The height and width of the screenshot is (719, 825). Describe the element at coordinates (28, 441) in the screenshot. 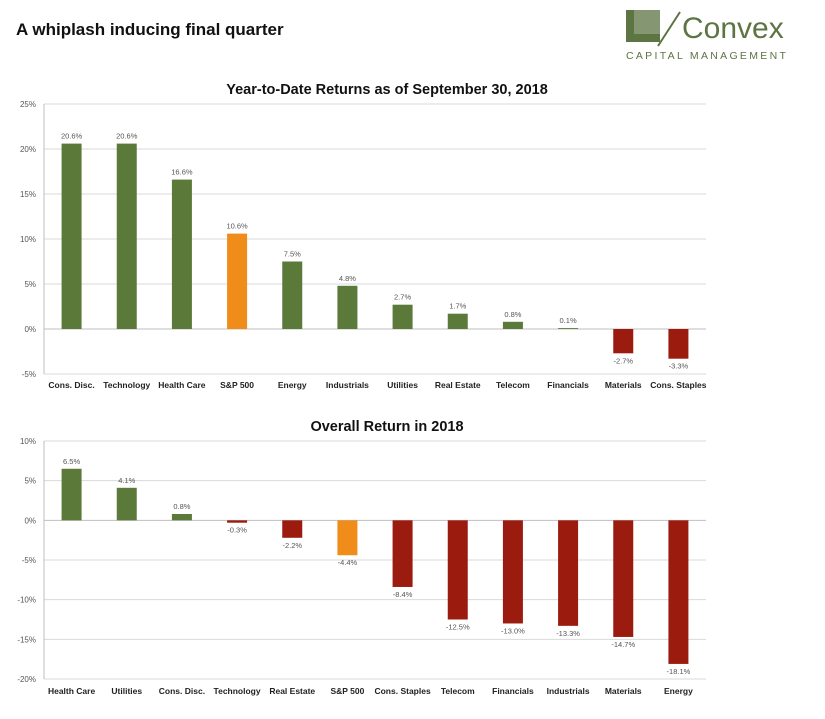

I see `overall-y-tick-label: 10%` at that location.